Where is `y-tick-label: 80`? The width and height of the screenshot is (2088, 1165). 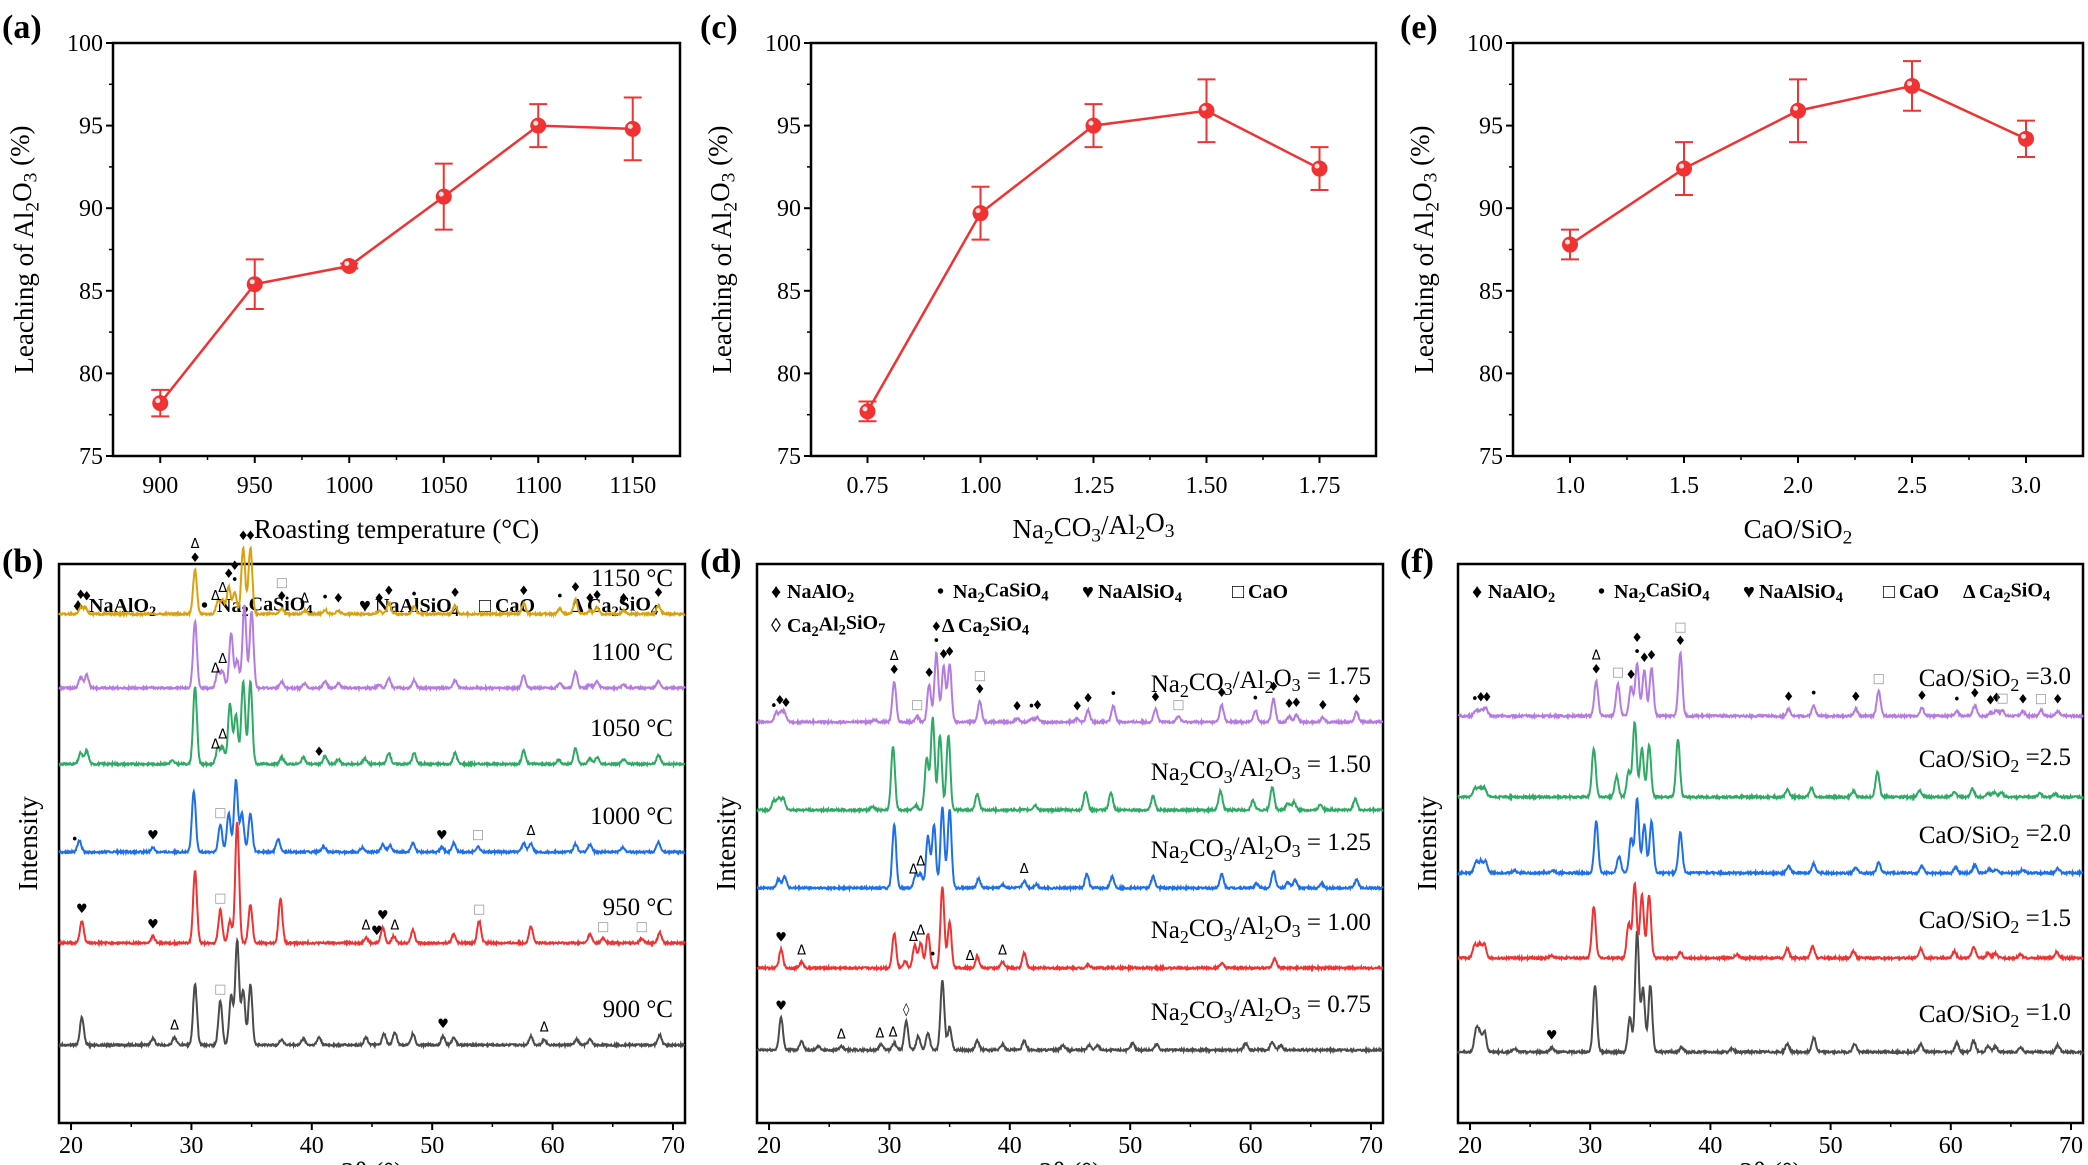 y-tick-label: 80 is located at coordinates (91, 374).